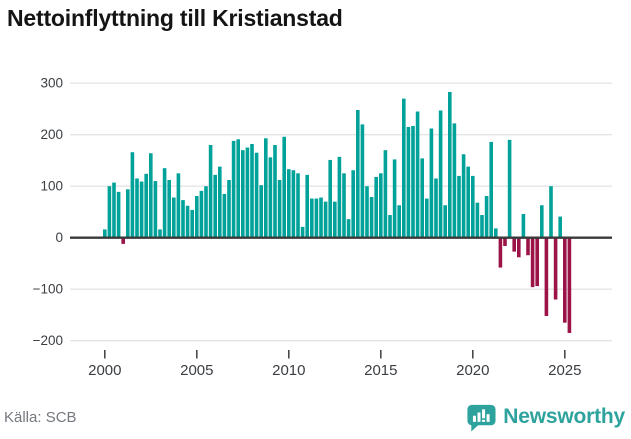  What do you see at coordinates (175, 18) in the screenshot?
I see `chart-title: Nettoinflyttning till Kristianstad` at bounding box center [175, 18].